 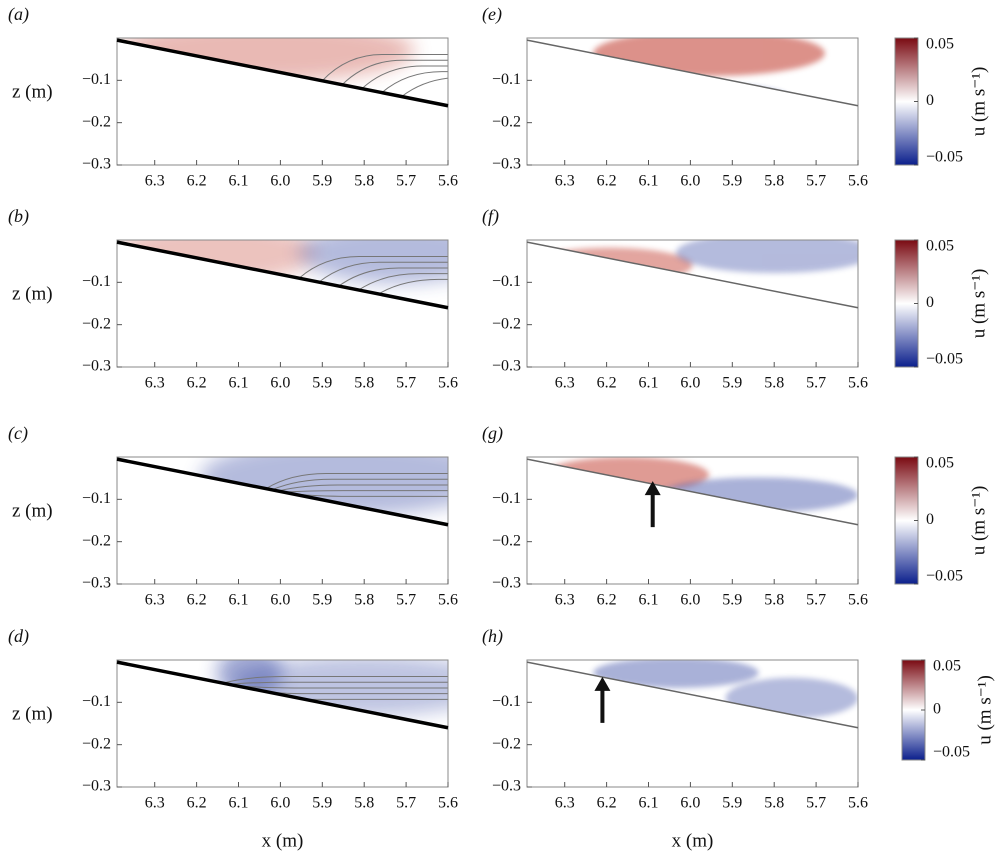 What do you see at coordinates (492, 636) in the screenshot?
I see `panel-label: (h)` at bounding box center [492, 636].